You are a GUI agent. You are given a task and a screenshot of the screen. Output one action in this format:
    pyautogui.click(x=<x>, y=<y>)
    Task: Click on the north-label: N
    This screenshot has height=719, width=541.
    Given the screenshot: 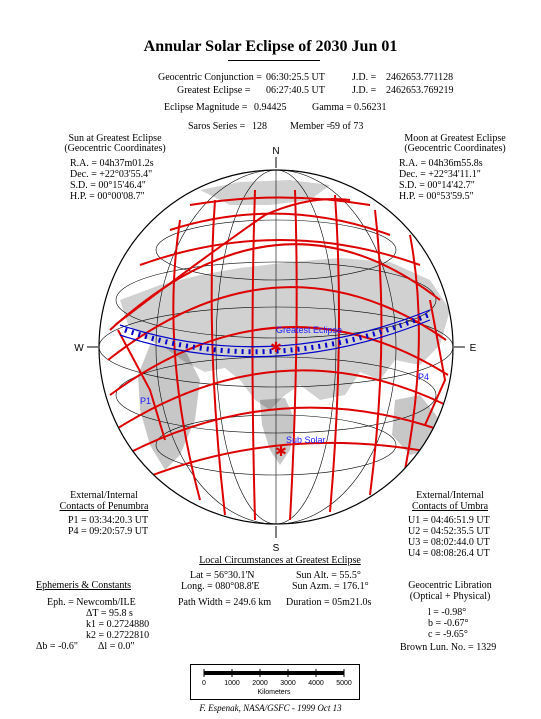 What is the action you would take?
    pyautogui.click(x=275, y=151)
    